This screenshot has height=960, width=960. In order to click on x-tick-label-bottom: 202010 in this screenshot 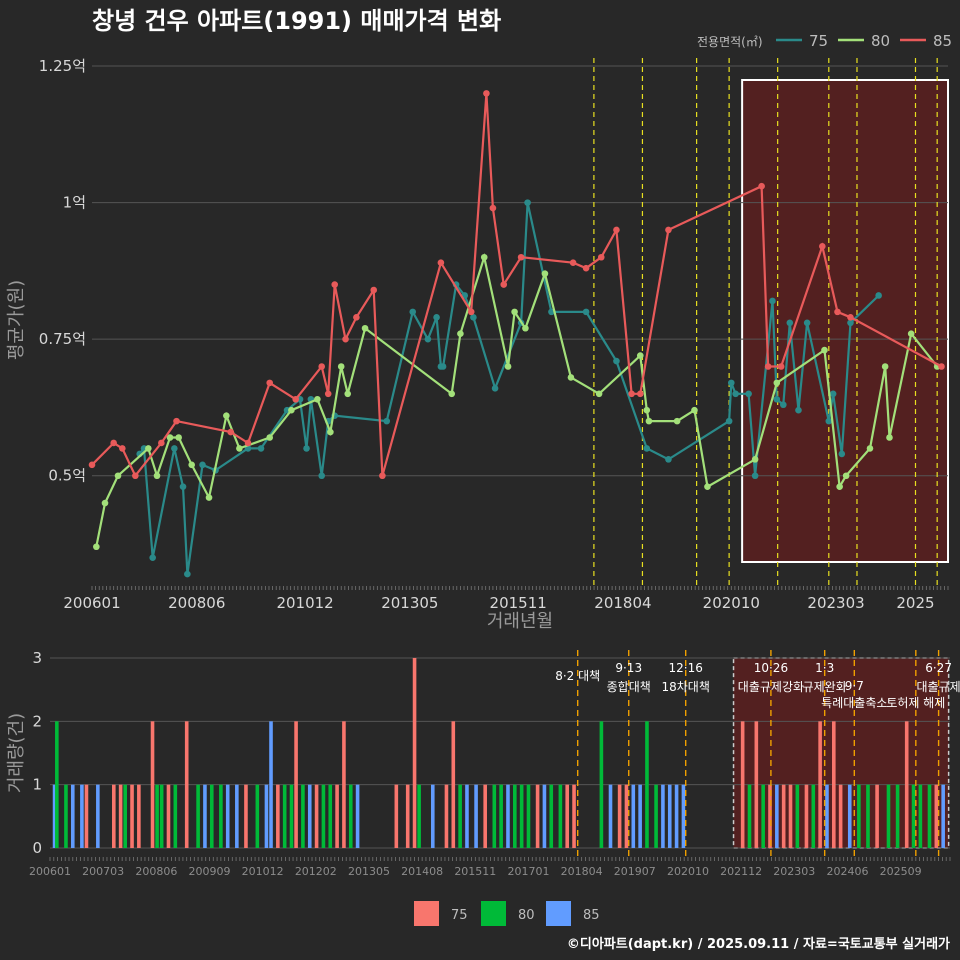, I will do `click(688, 871)`.